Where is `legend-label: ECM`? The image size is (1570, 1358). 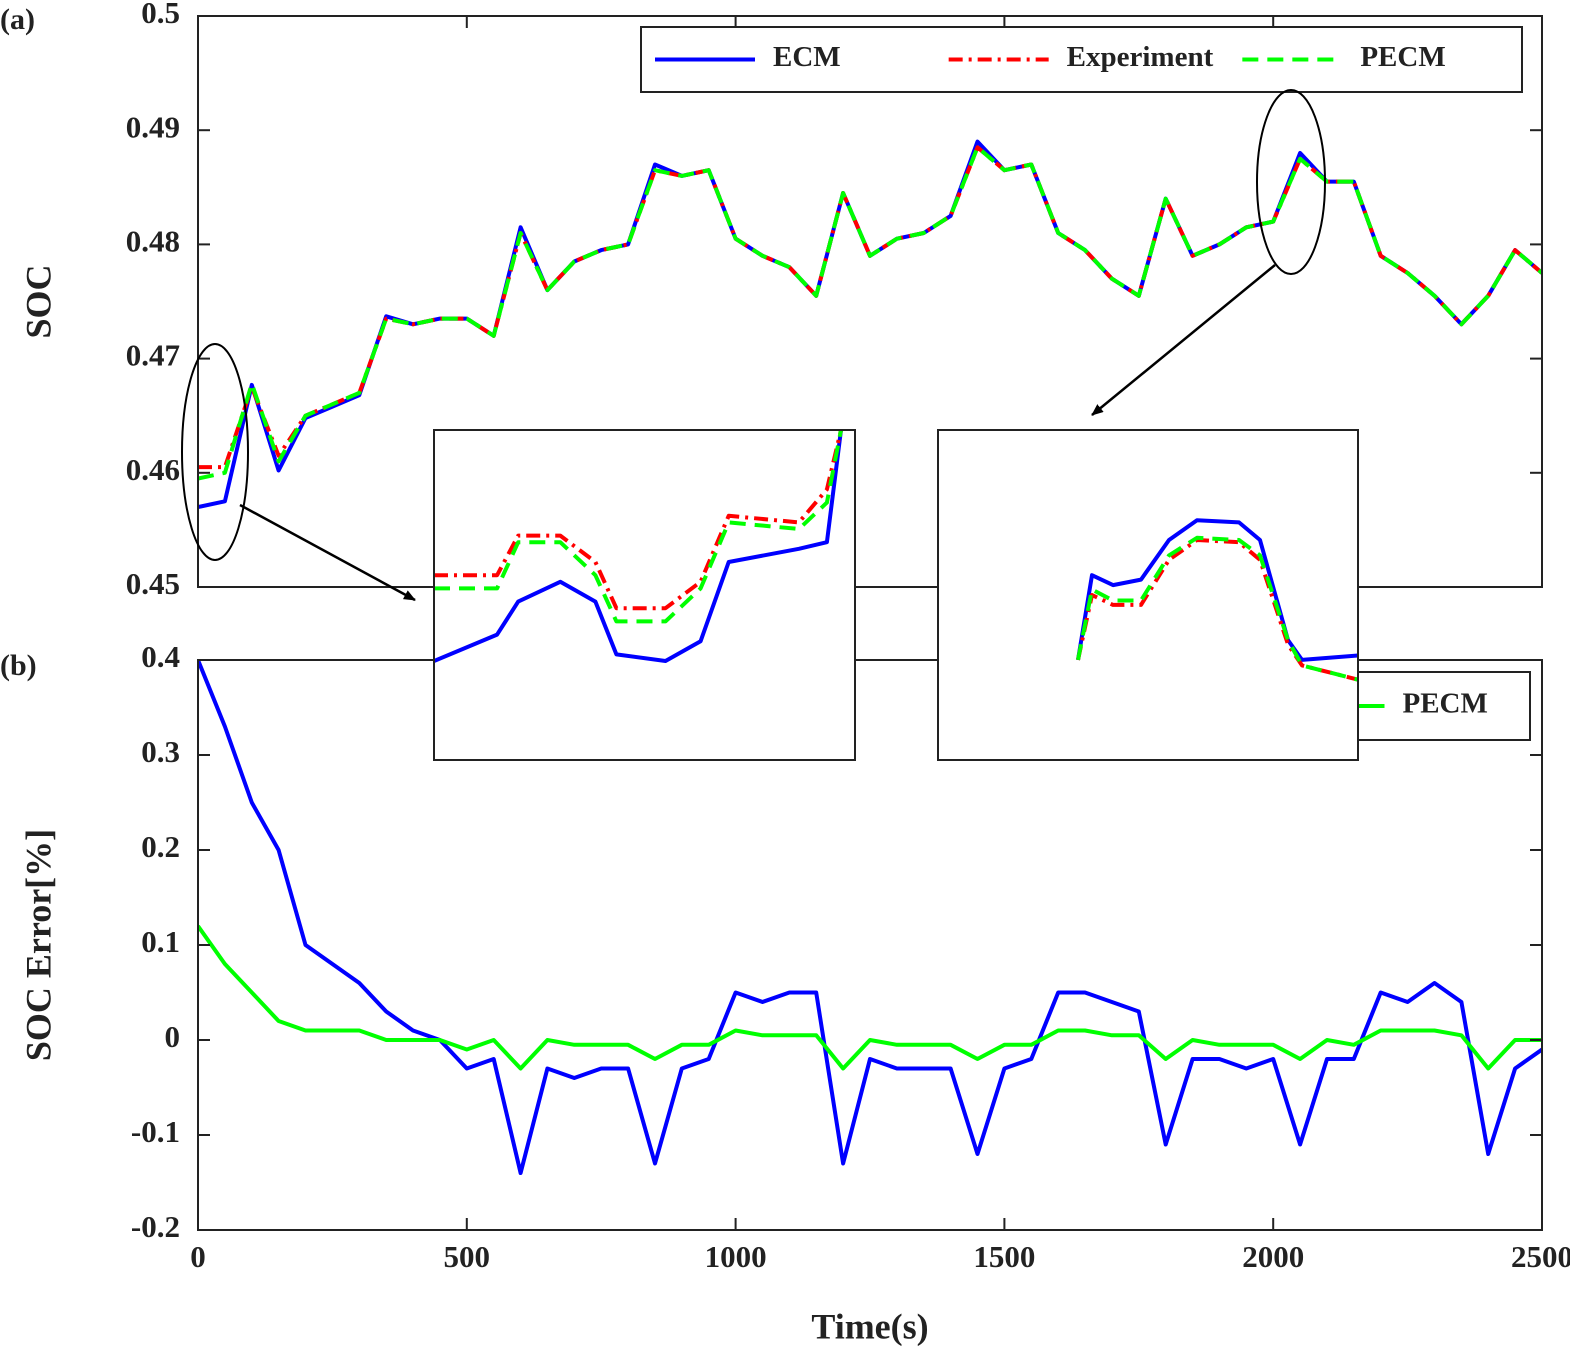
legend-label: ECM is located at coordinates (807, 57).